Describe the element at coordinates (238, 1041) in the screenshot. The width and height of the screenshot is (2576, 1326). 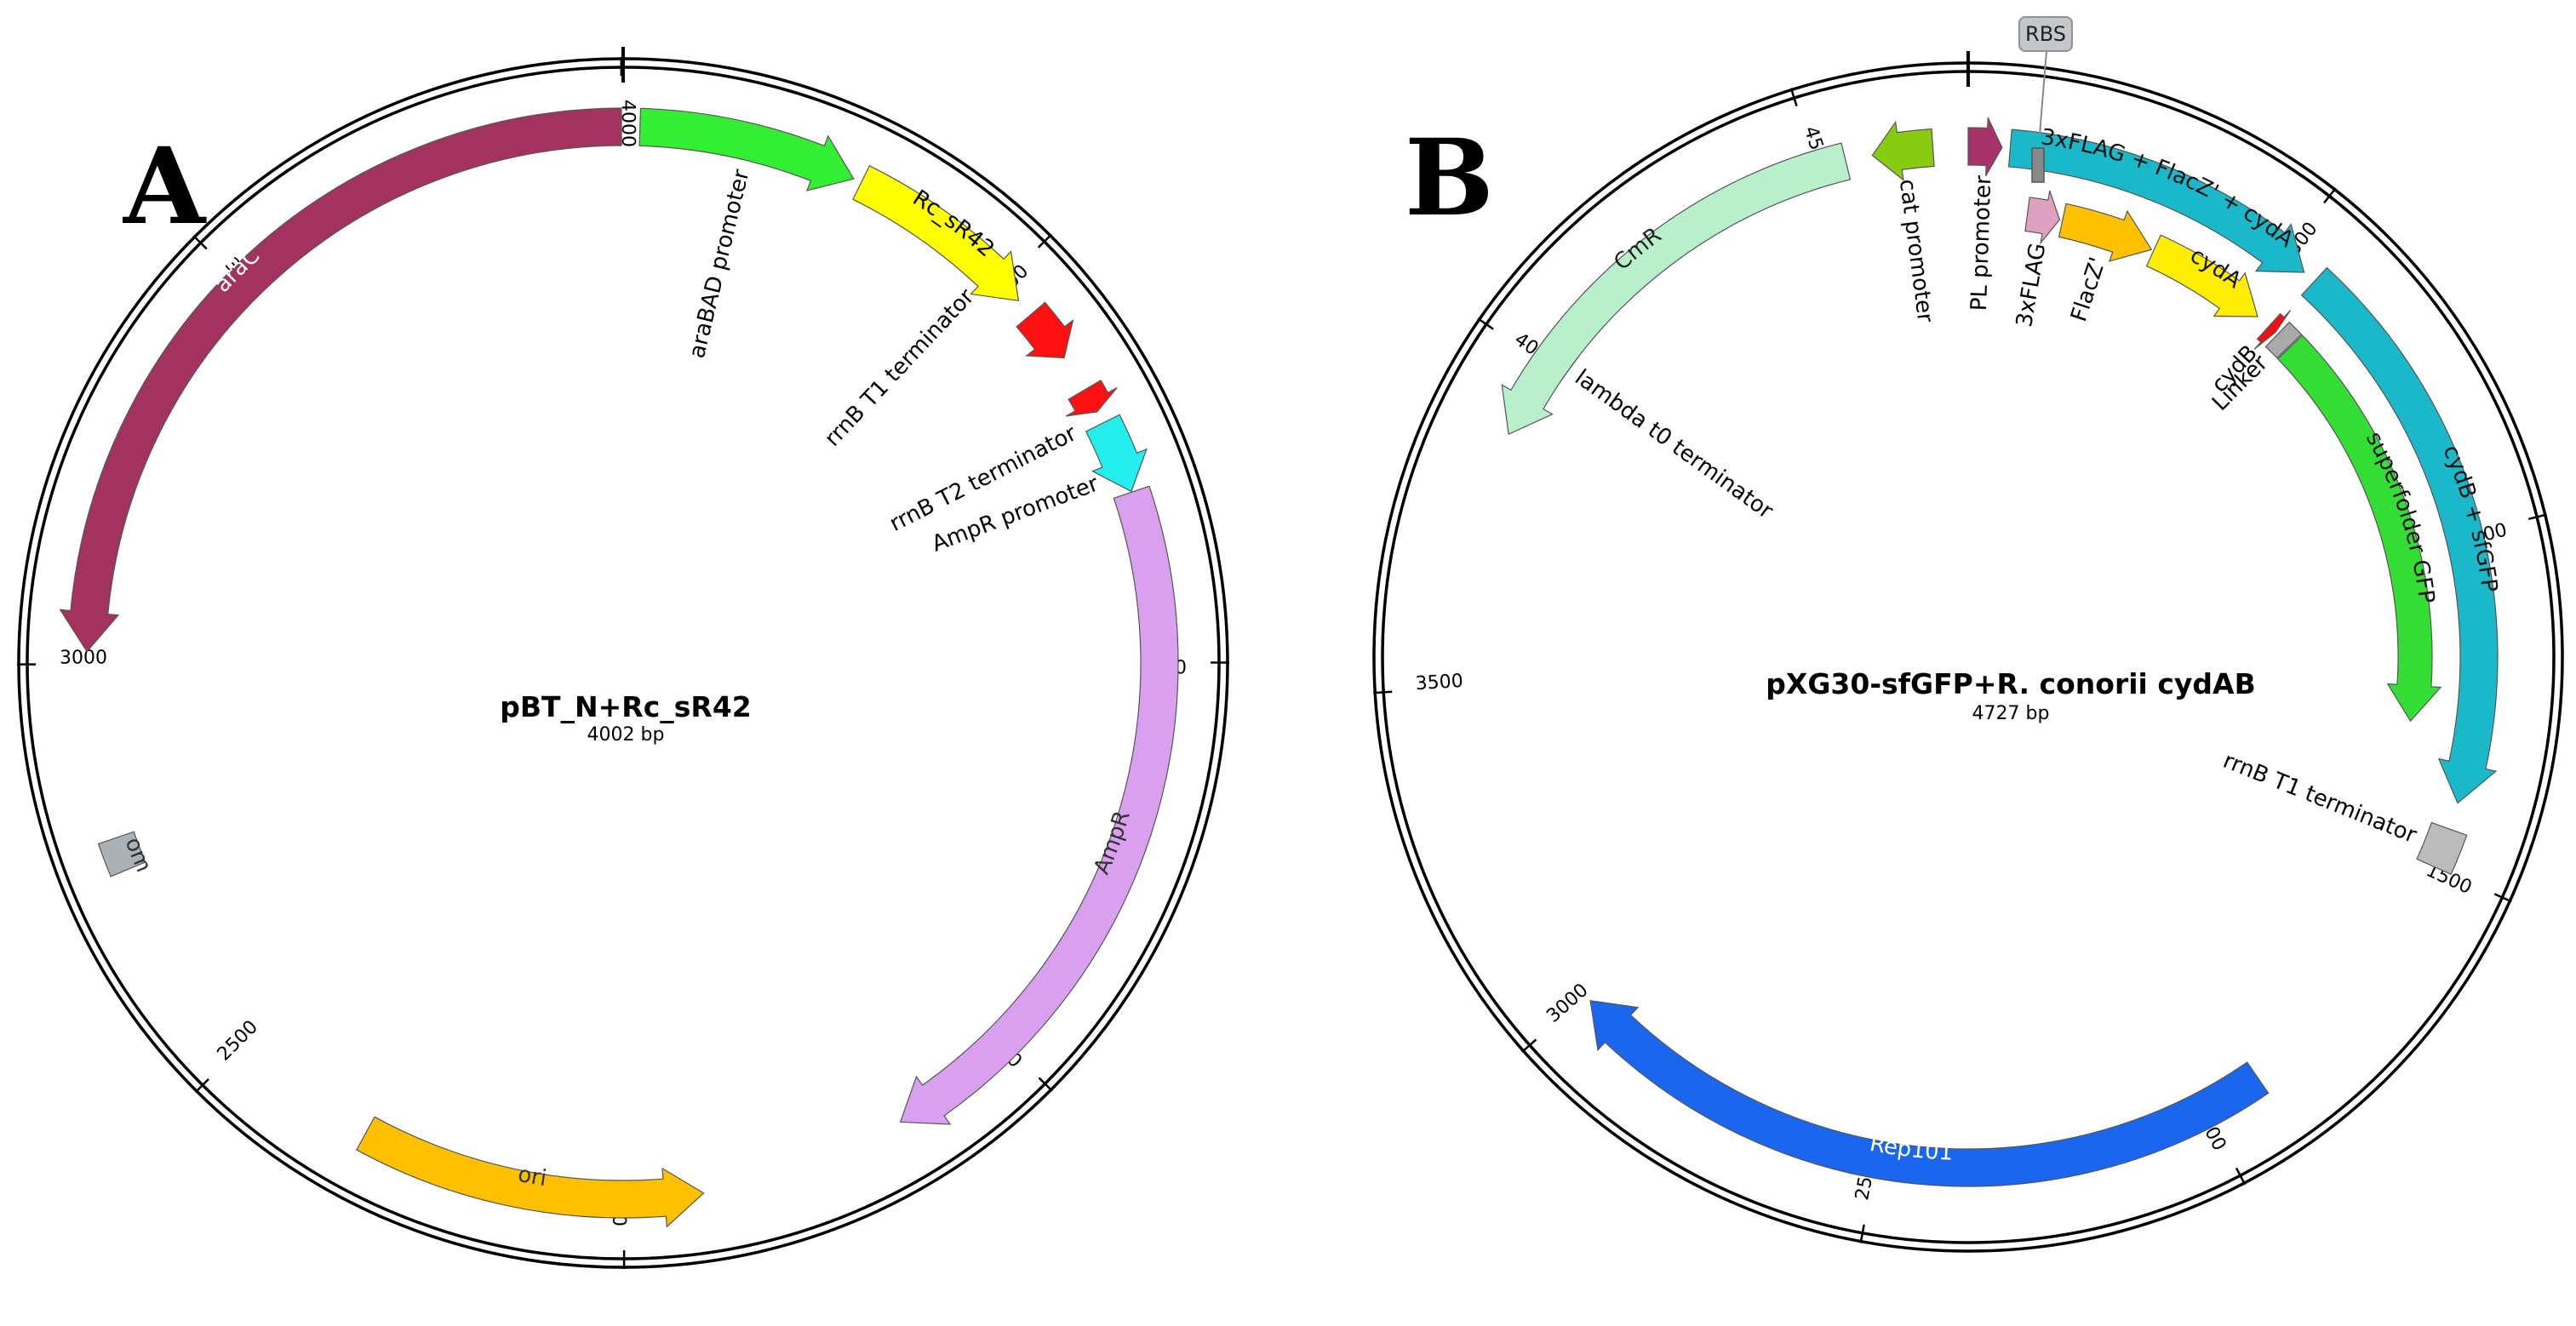
I see `tick-label: 2500` at that location.